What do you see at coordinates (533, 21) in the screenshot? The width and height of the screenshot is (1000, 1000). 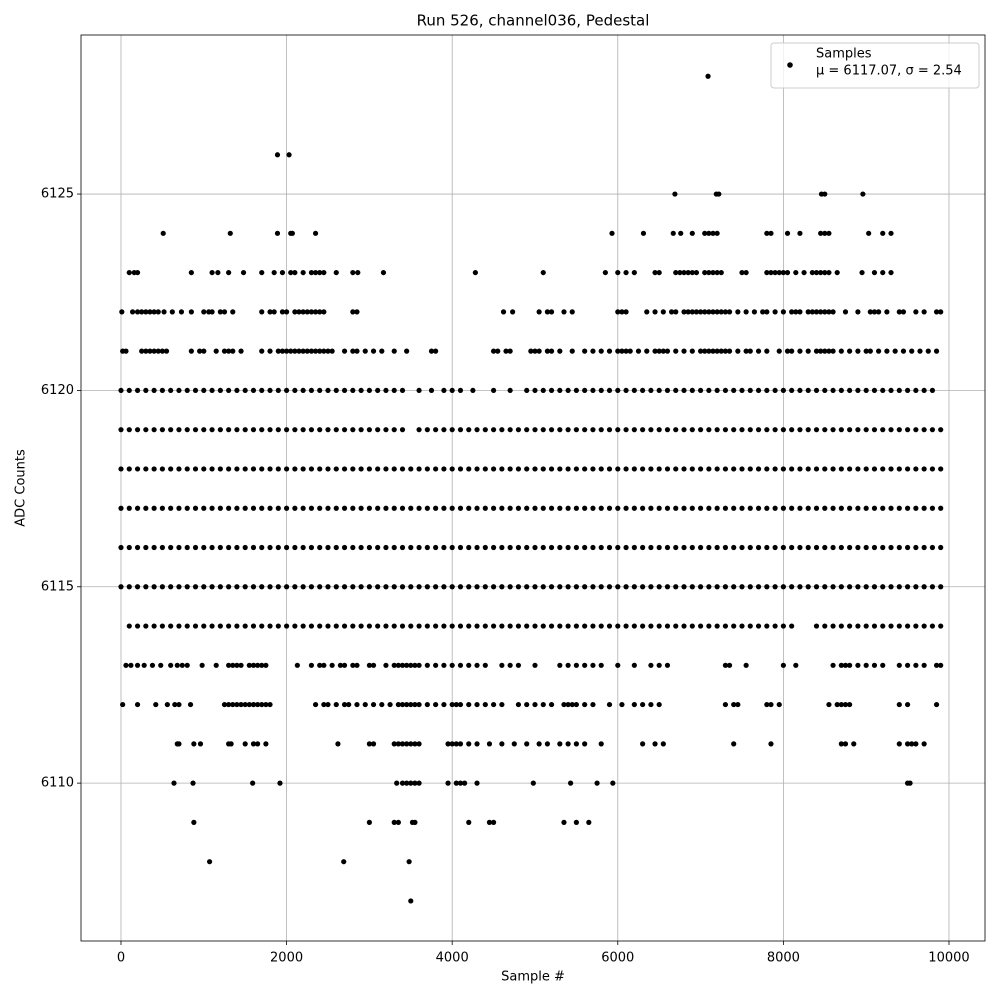 I see `chart-title: Run 526, channel036, Pedestal` at bounding box center [533, 21].